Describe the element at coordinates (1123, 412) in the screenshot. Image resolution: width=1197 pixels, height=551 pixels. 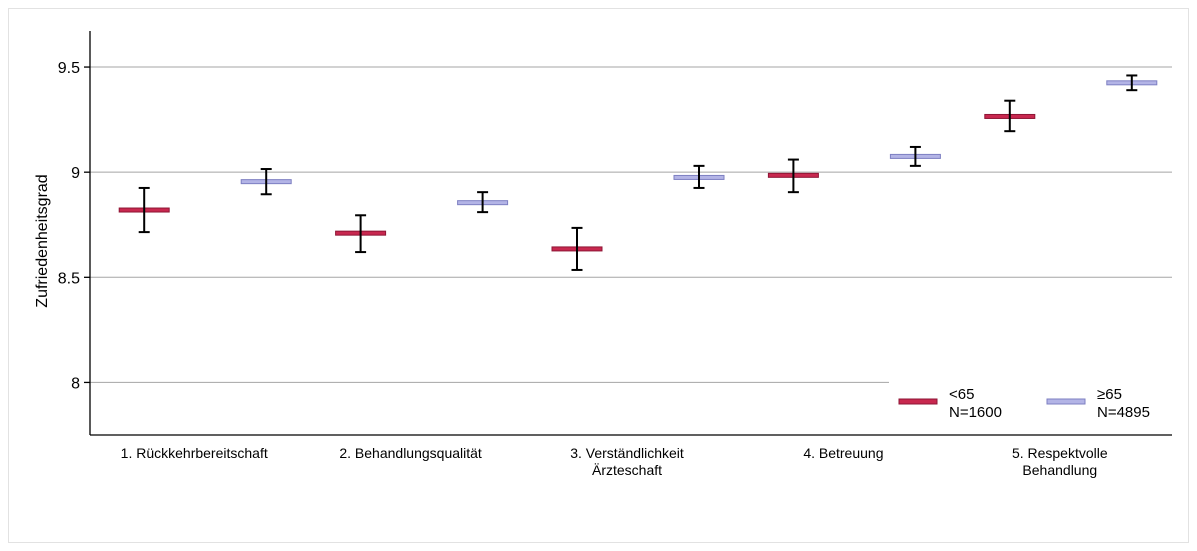
I see `legend-n-label: N=4895` at that location.